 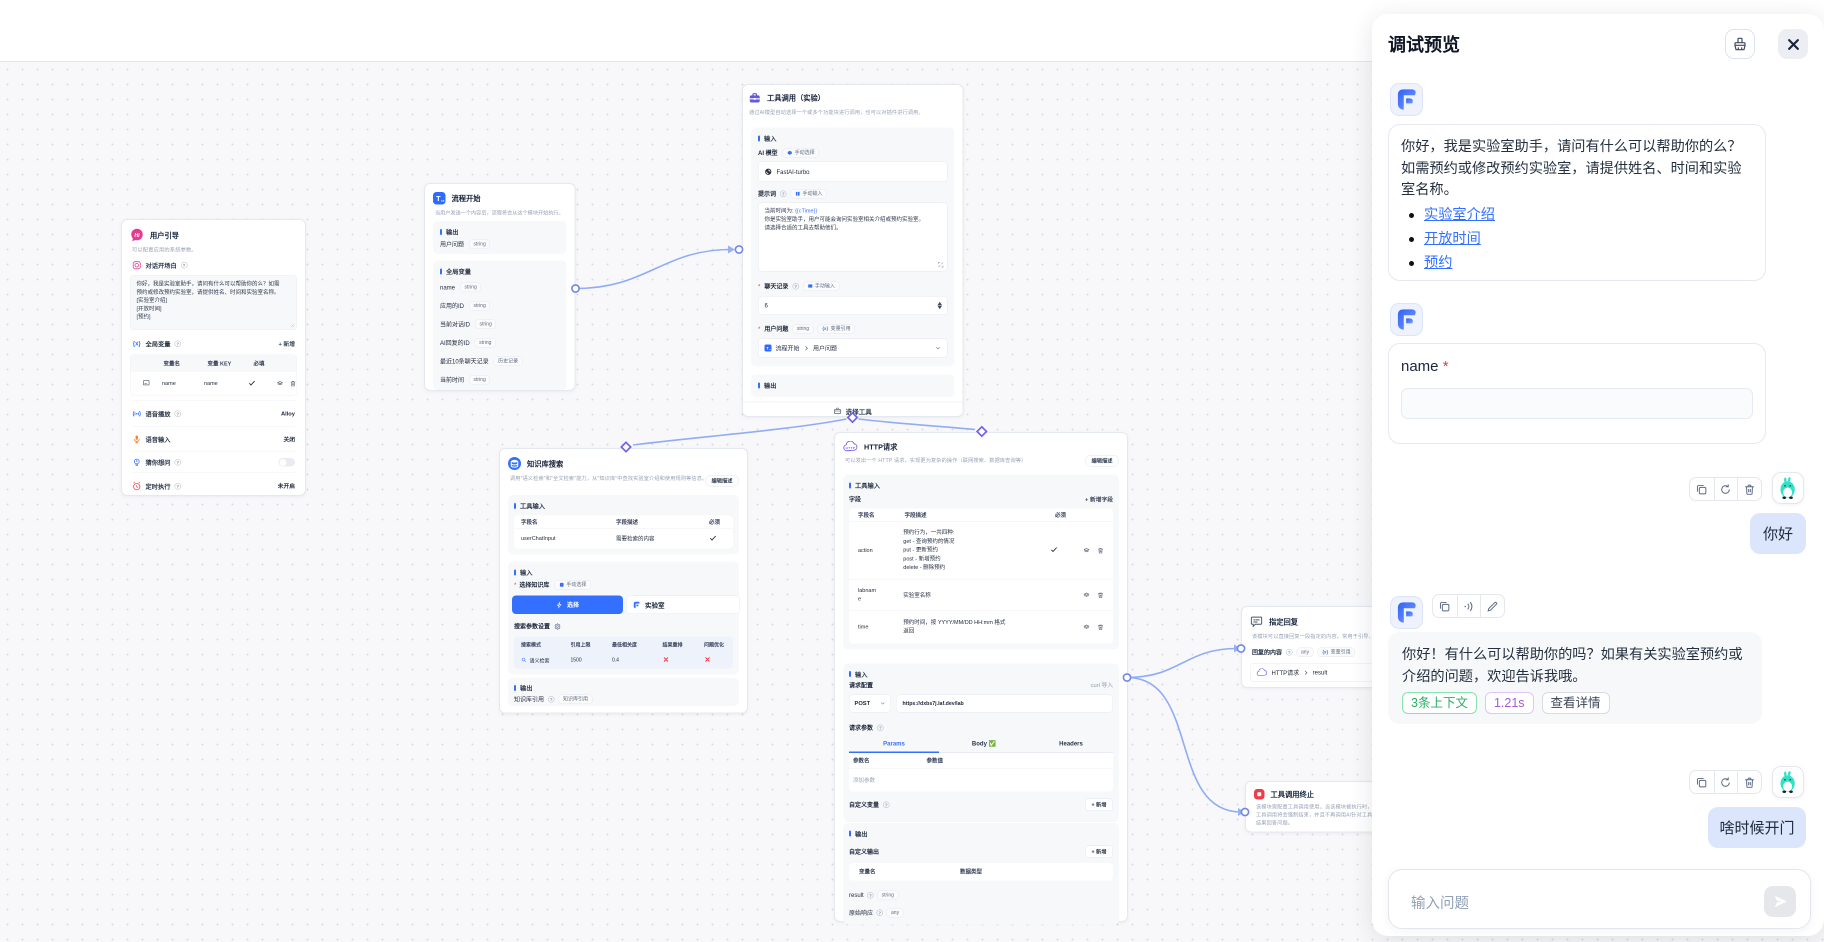 What do you see at coordinates (851, 448) in the screenshot?
I see `svg-text: HTTP` at bounding box center [851, 448].